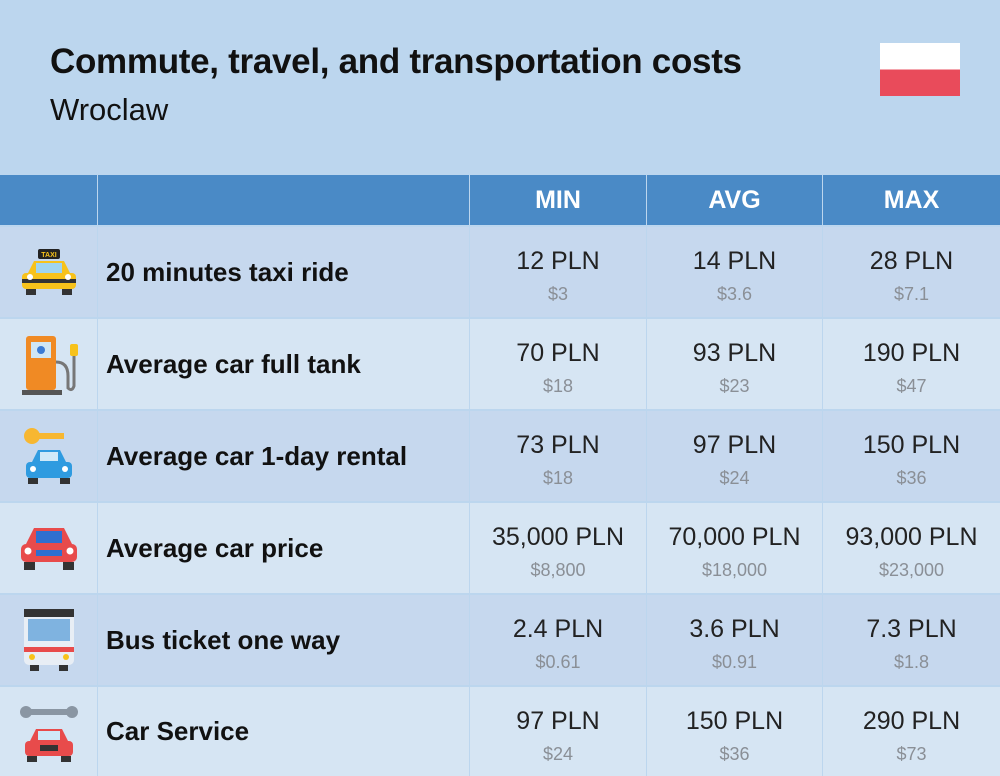  I want to click on main-value: 70 PLN, so click(558, 353).